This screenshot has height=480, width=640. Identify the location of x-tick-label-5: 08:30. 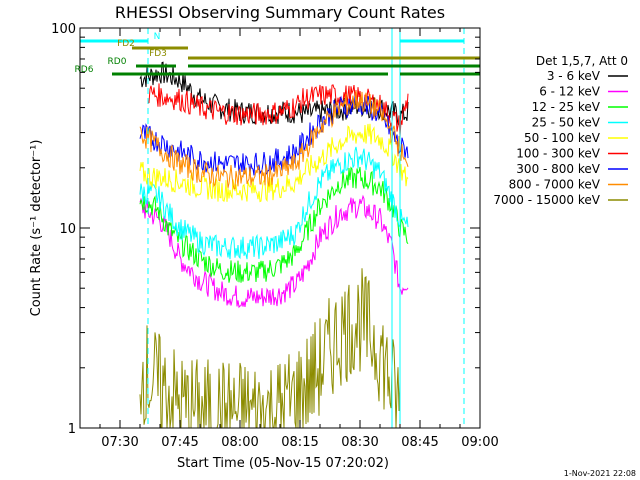
(359, 442).